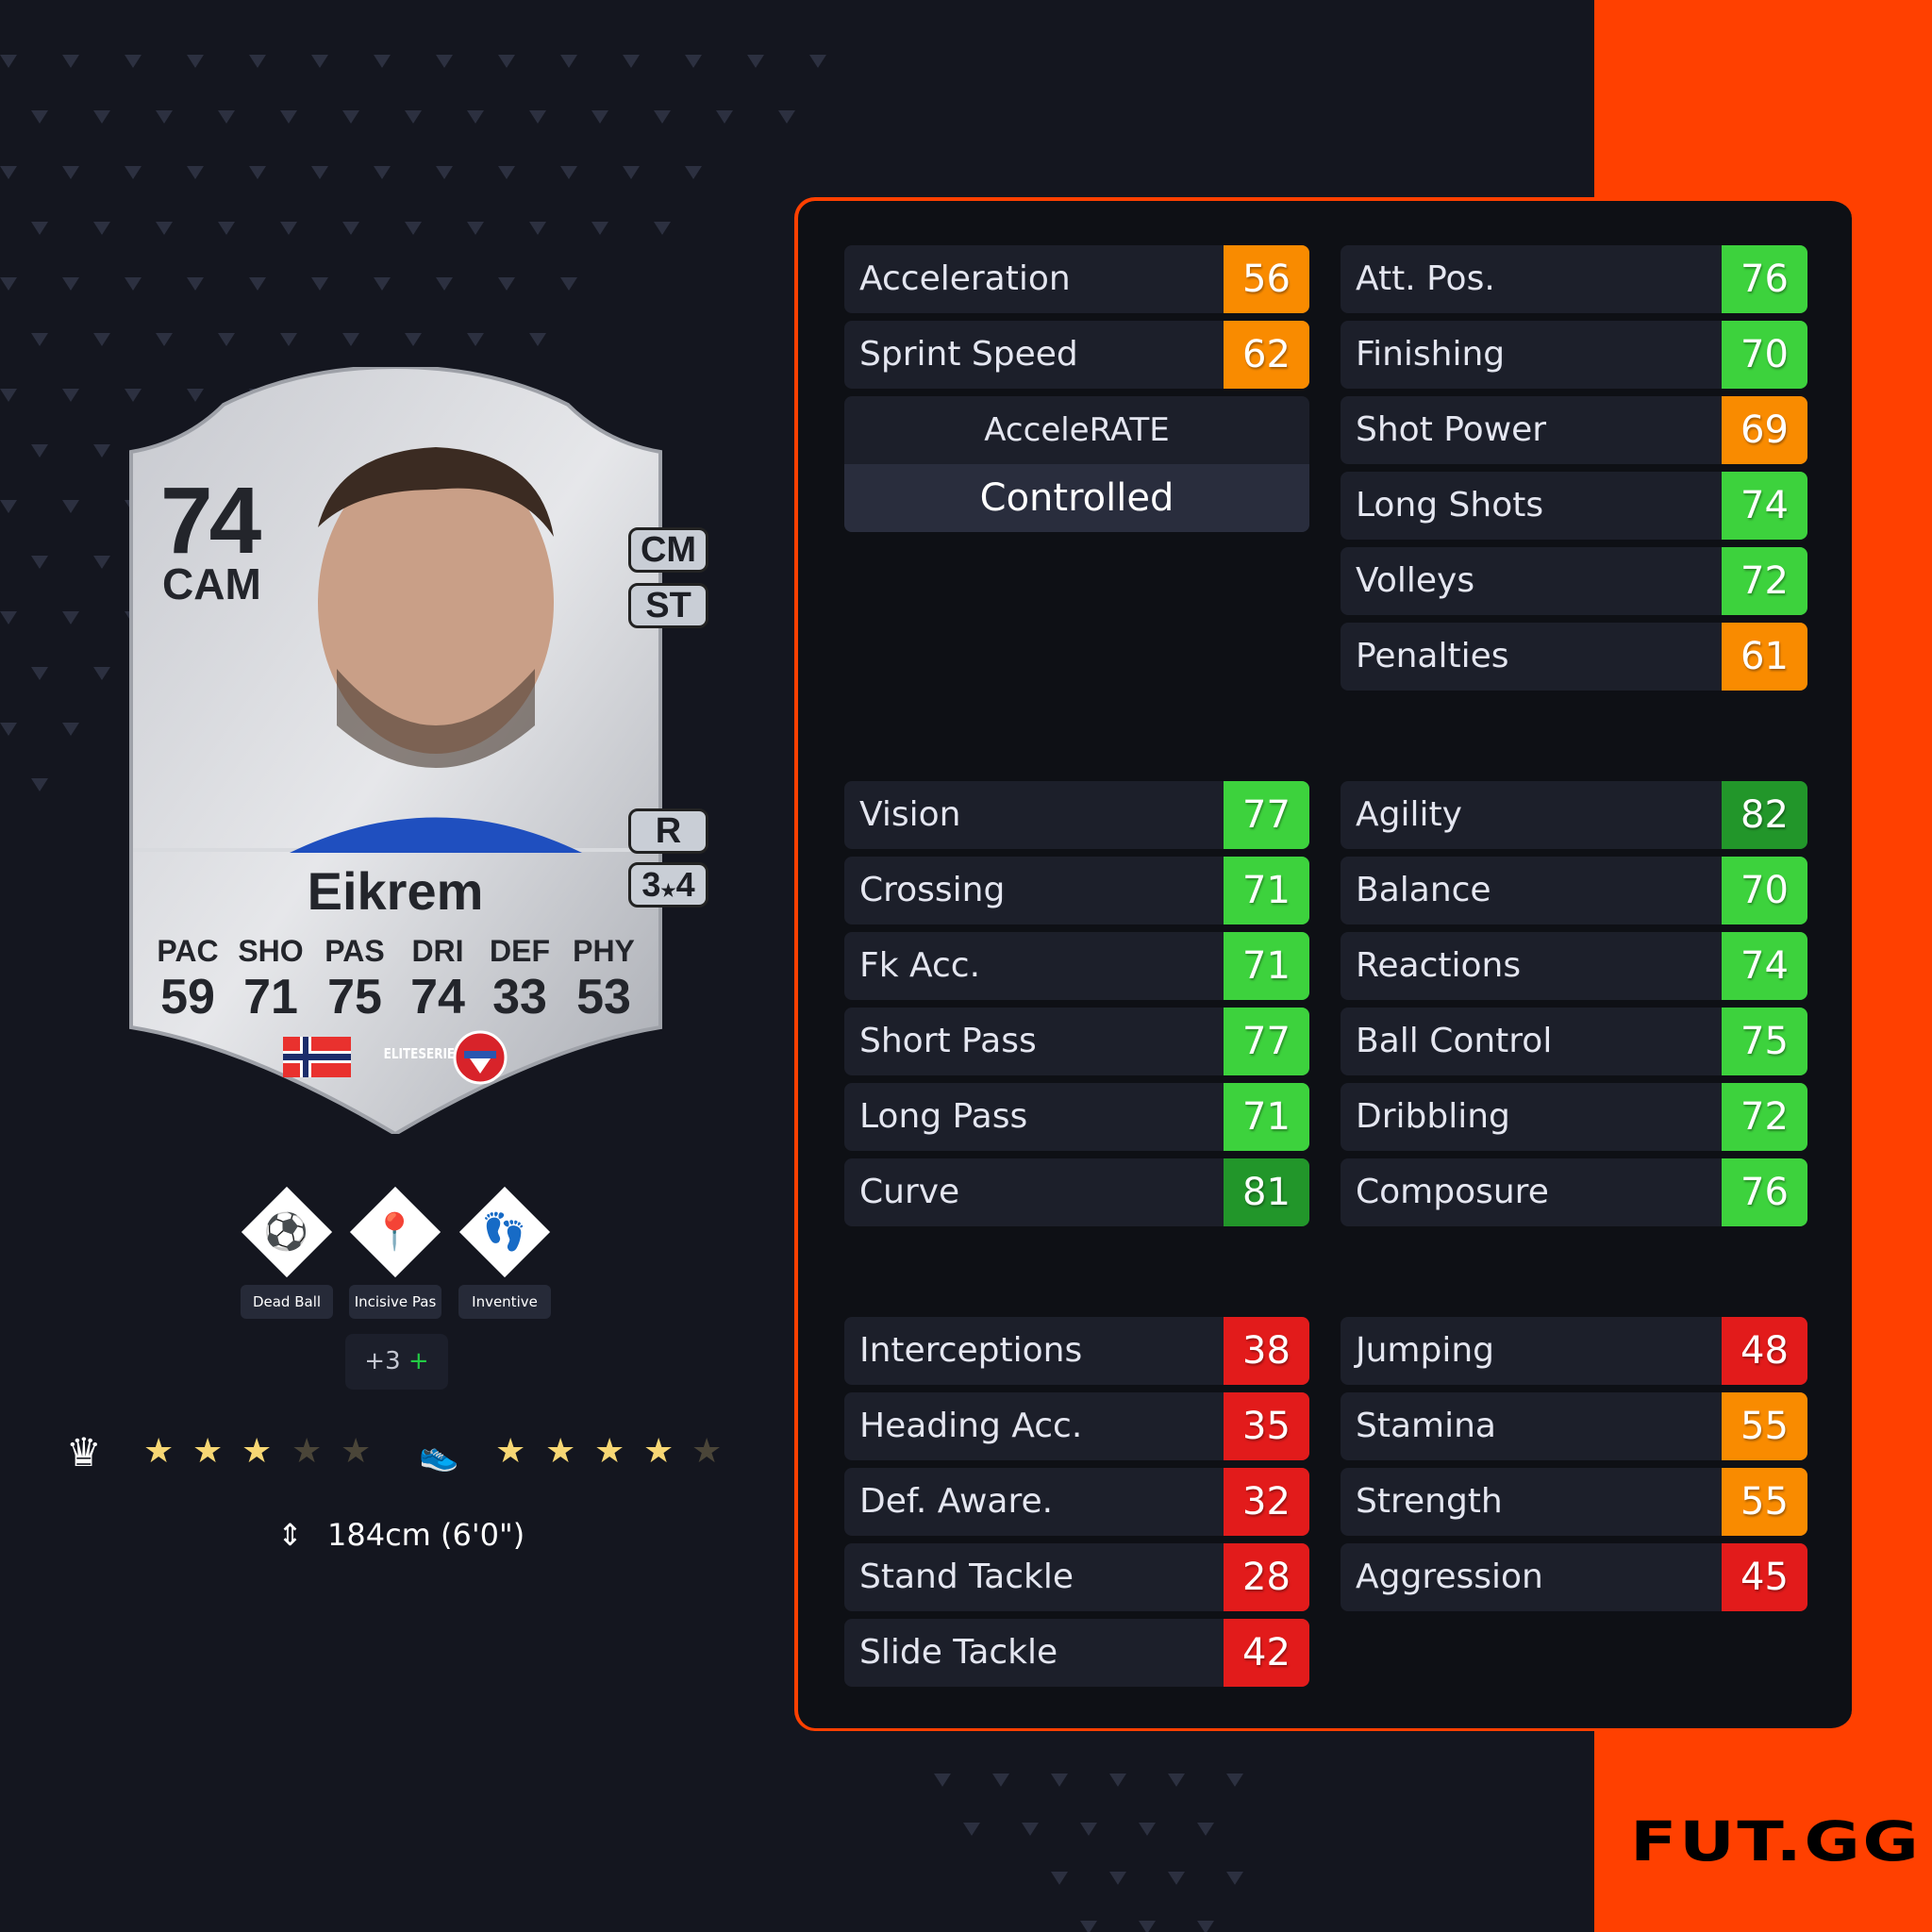  I want to click on stat-label: Stand Tackle, so click(967, 1576).